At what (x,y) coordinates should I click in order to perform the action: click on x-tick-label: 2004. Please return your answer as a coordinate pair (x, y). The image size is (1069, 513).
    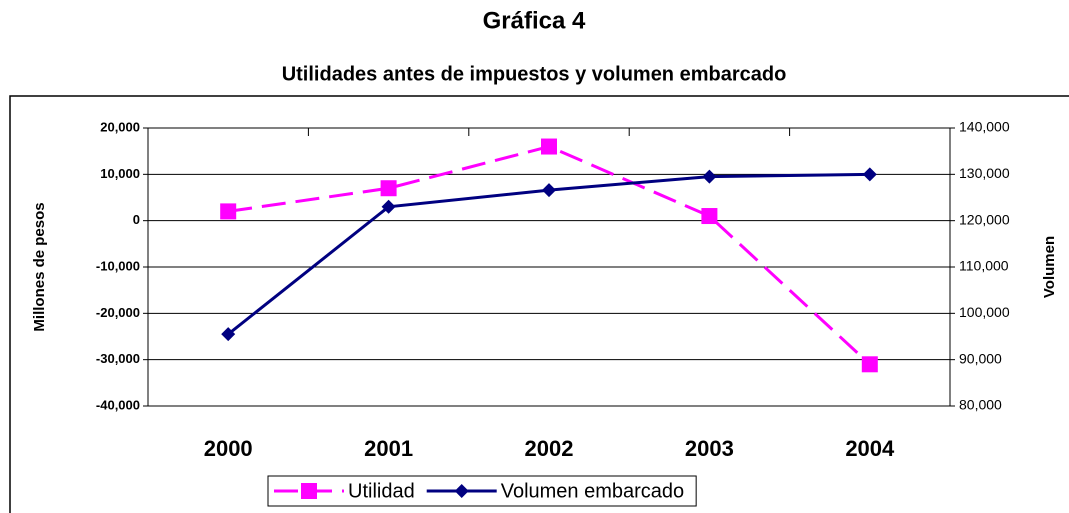
    Looking at the image, I should click on (870, 448).